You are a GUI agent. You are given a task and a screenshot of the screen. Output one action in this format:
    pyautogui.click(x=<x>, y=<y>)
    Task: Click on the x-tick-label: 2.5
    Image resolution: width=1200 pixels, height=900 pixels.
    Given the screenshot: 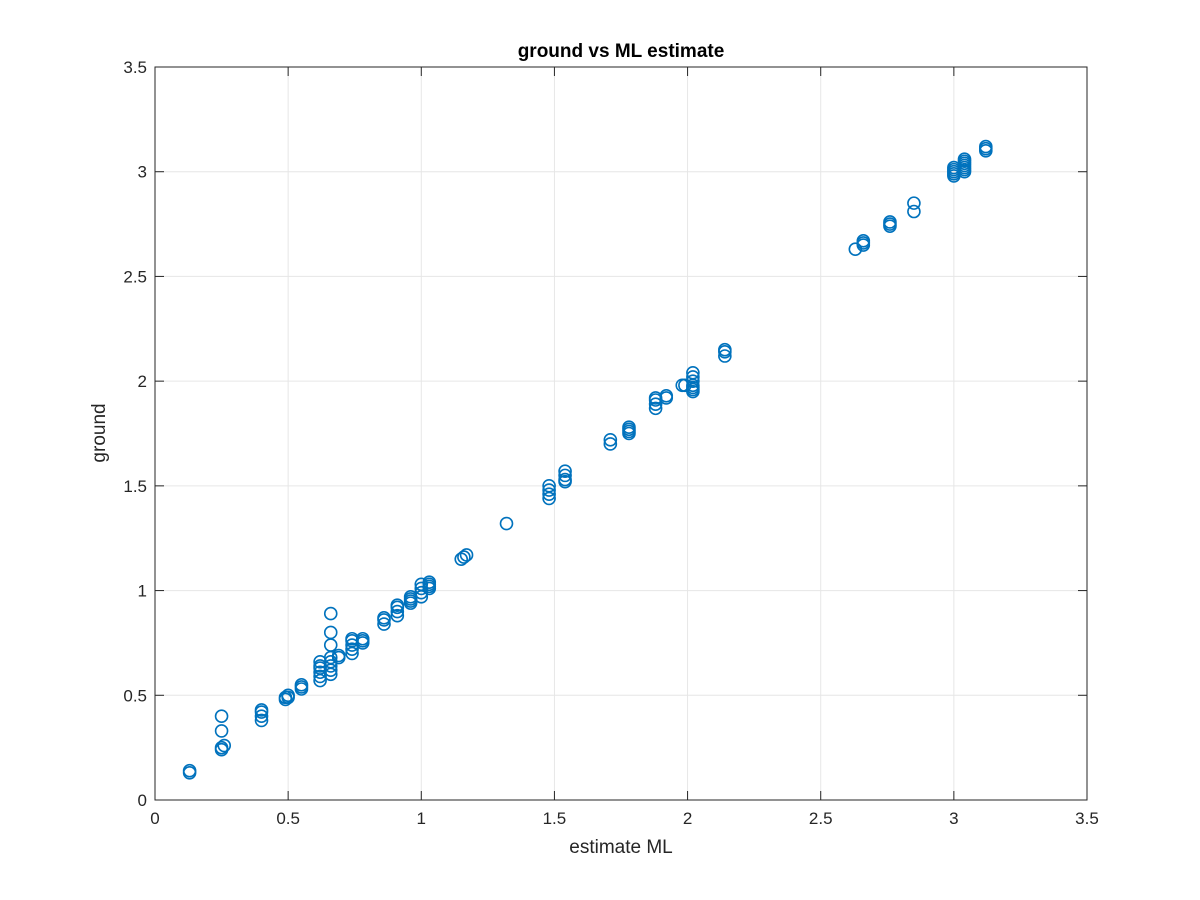 What is the action you would take?
    pyautogui.click(x=821, y=818)
    